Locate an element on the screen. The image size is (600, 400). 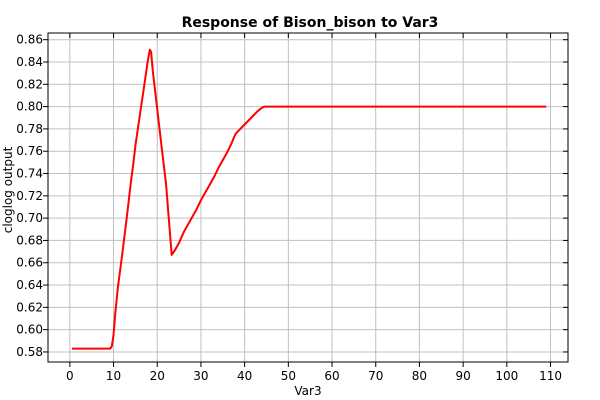
y-tick-label: 0.62 is located at coordinates (29, 307).